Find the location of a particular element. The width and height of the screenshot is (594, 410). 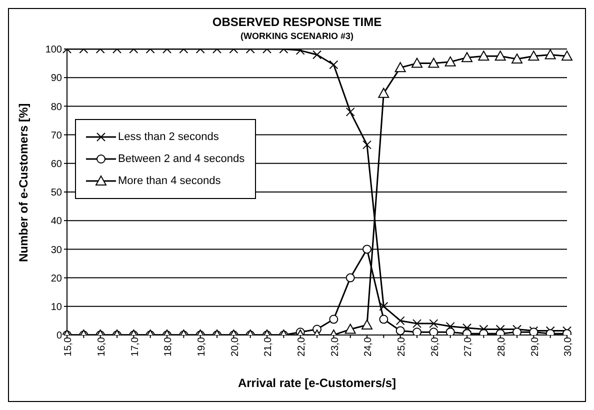

y-axis-title: Number of e-Customers [%] is located at coordinates (23, 182).